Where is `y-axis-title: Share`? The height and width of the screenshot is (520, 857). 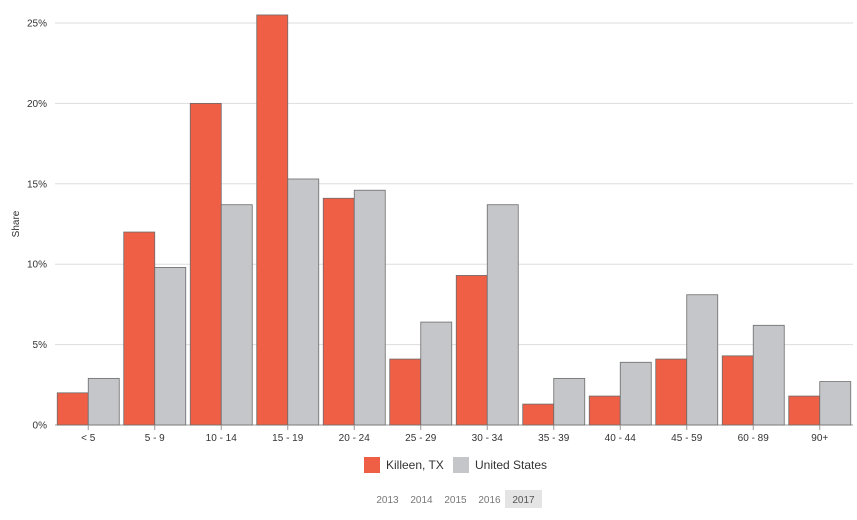 y-axis-title: Share is located at coordinates (16, 223).